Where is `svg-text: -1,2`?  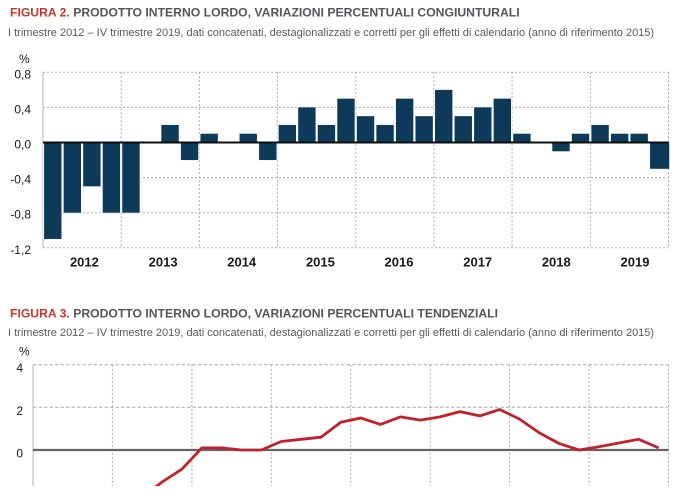 svg-text: -1,2 is located at coordinates (20, 250).